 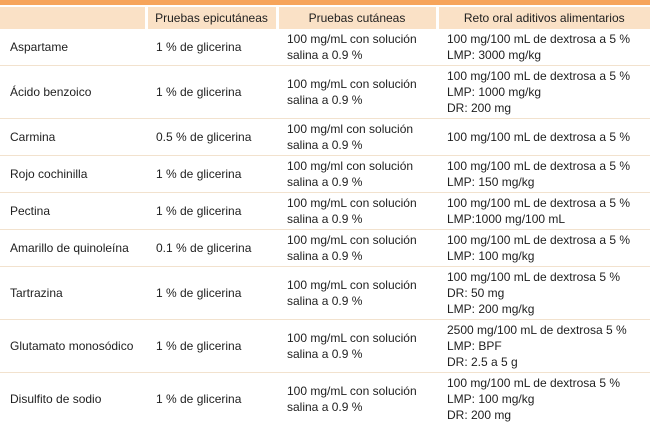 I want to click on table-top-accent-bar, so click(x=325, y=2).